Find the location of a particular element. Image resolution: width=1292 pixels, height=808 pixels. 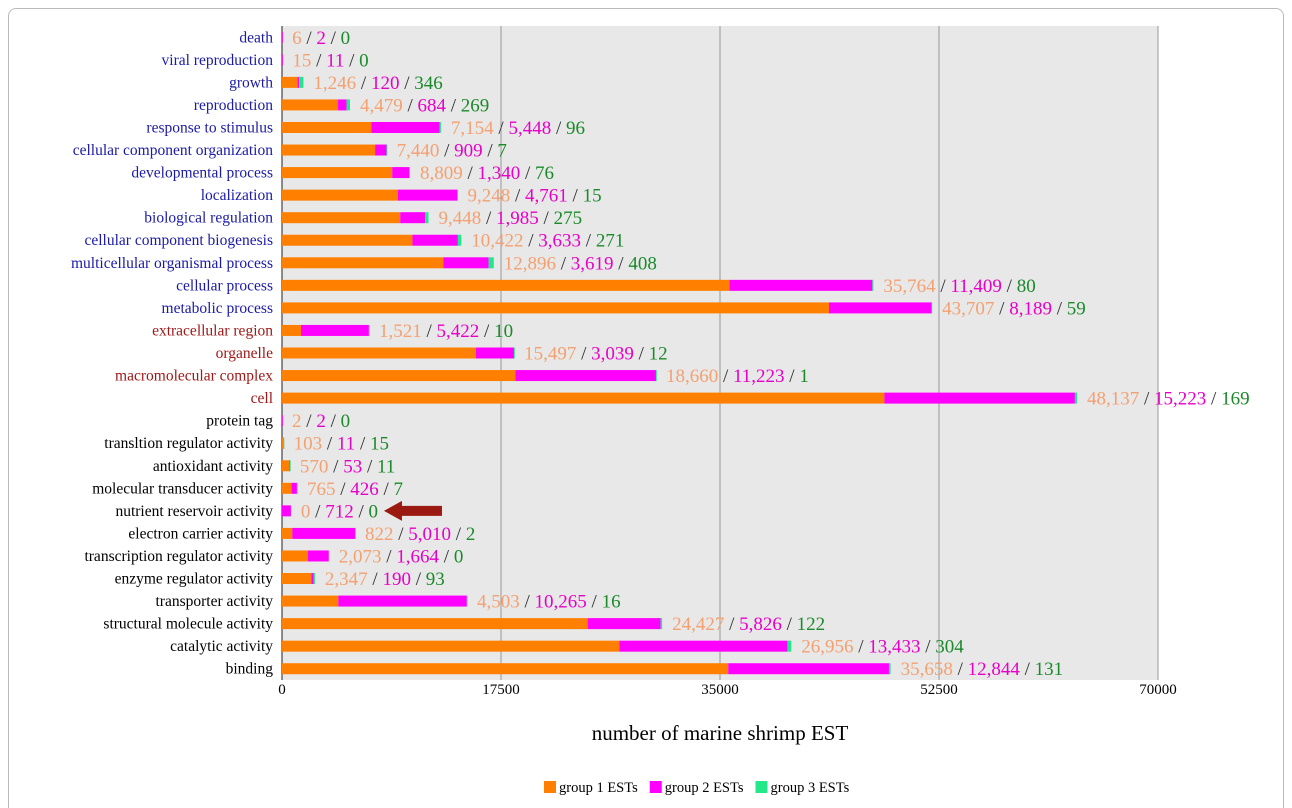

value-label: 2 / 2 / 0 is located at coordinates (321, 421).